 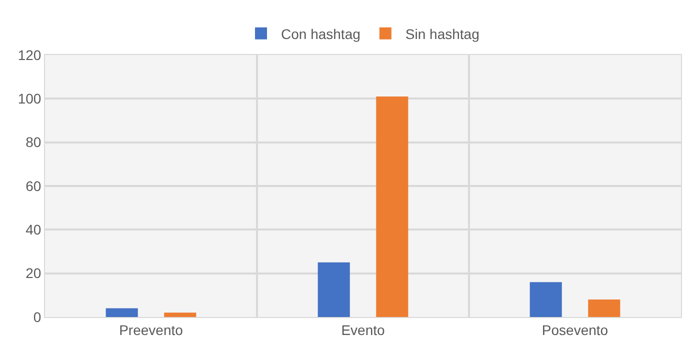 What do you see at coordinates (320, 34) in the screenshot?
I see `legend-label: Con hashtag` at bounding box center [320, 34].